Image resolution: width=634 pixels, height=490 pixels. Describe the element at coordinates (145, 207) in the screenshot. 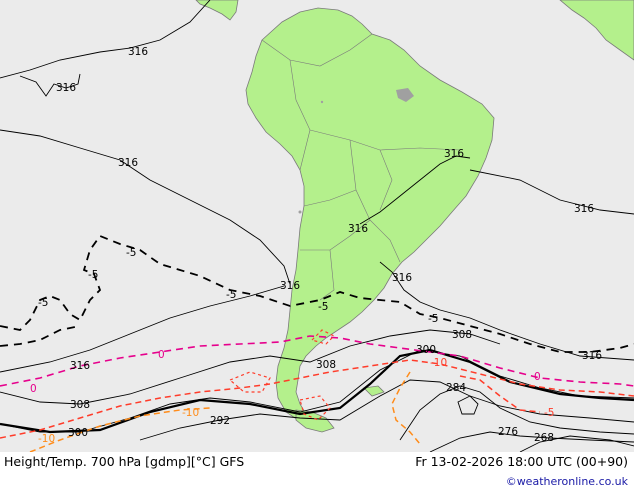

I see `contour-316-western` at that location.